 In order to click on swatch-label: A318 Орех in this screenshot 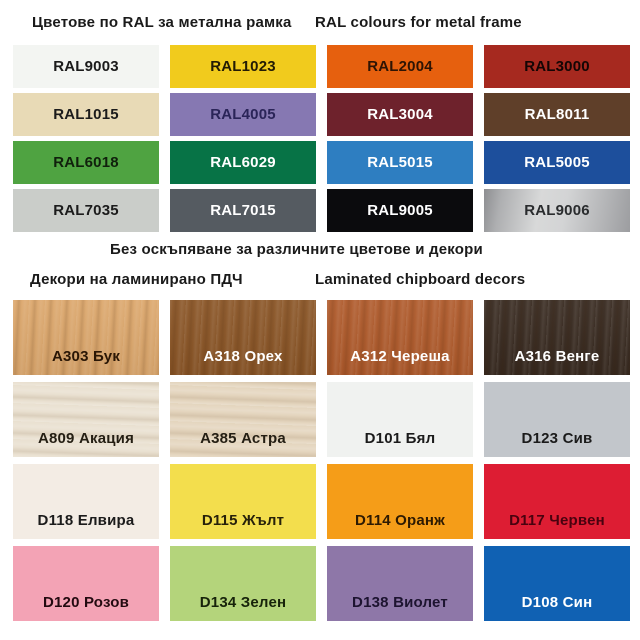, I will do `click(243, 356)`.